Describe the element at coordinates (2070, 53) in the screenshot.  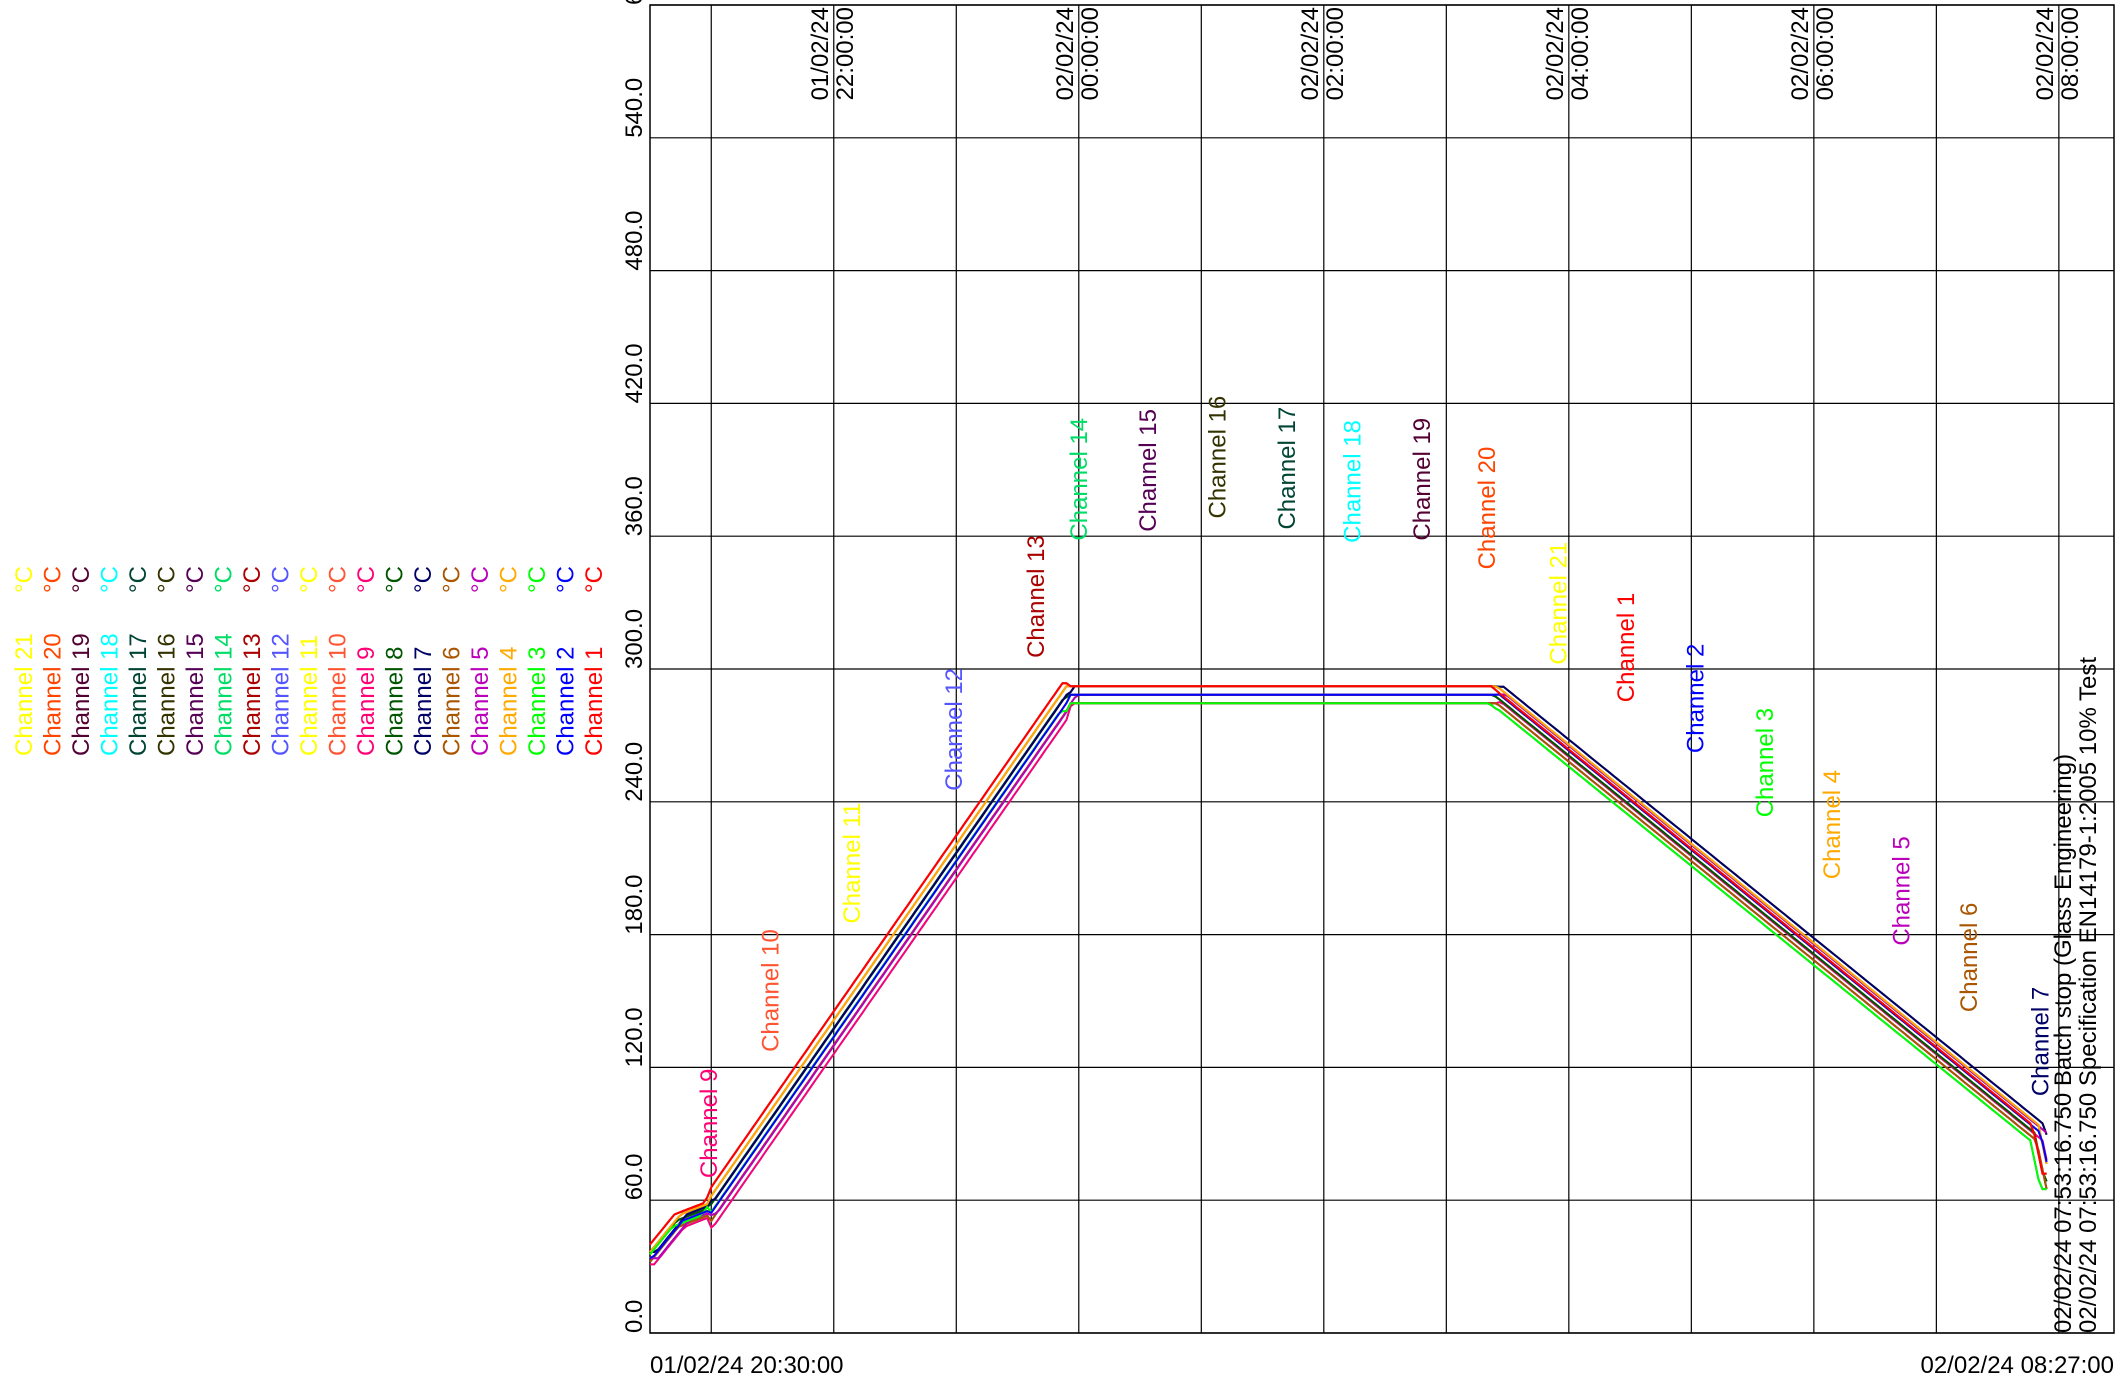
I see `x-tick-time: 08:00:00` at that location.